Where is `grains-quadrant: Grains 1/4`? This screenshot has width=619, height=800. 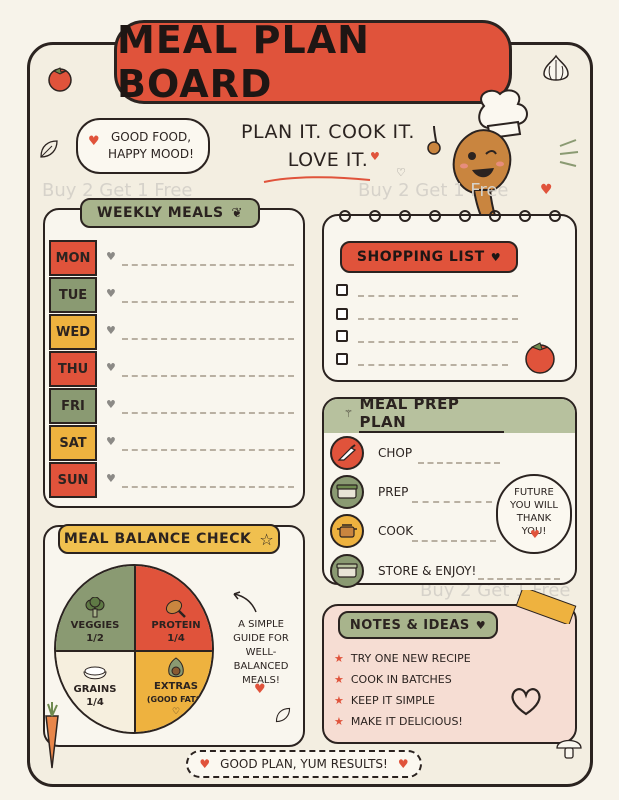 grains-quadrant: Grains 1/4 is located at coordinates (96, 692).